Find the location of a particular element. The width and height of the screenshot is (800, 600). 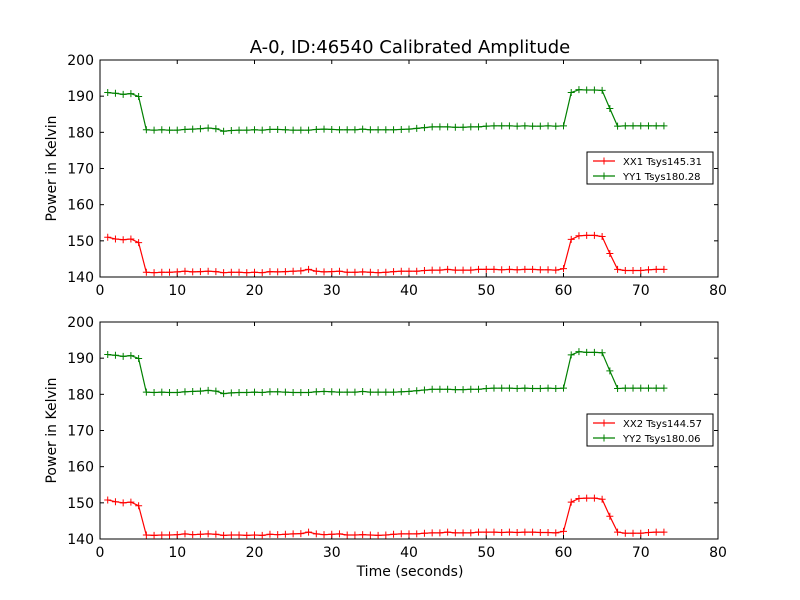

x-tick-label: 70 is located at coordinates (641, 553).